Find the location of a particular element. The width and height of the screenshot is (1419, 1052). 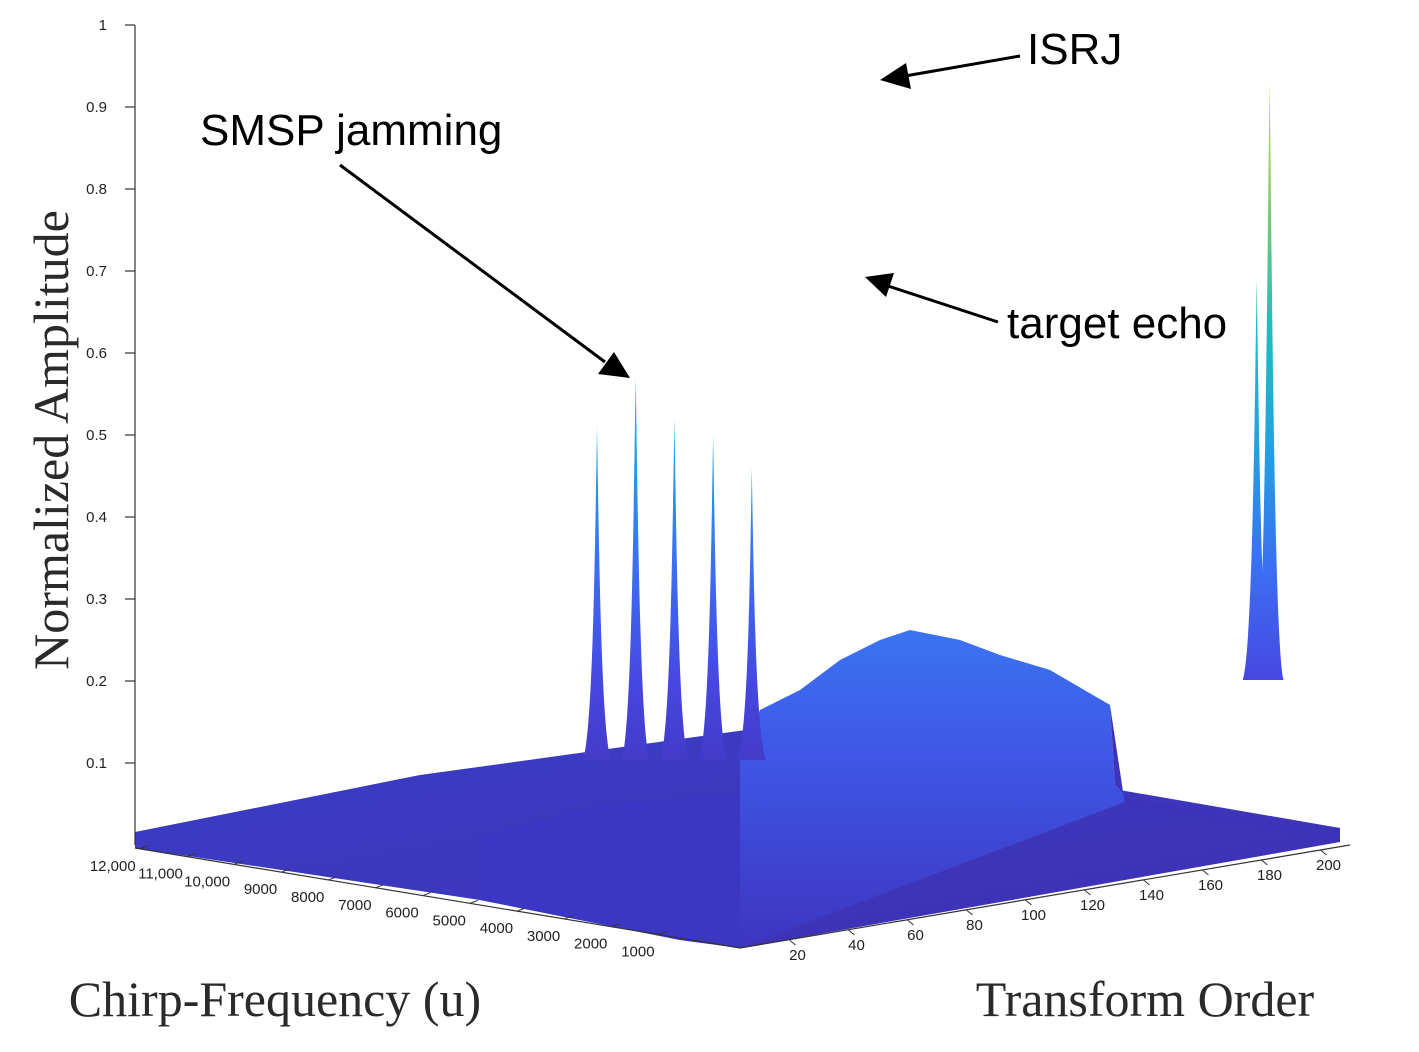

y-tick-label: 200 is located at coordinates (1328, 865).